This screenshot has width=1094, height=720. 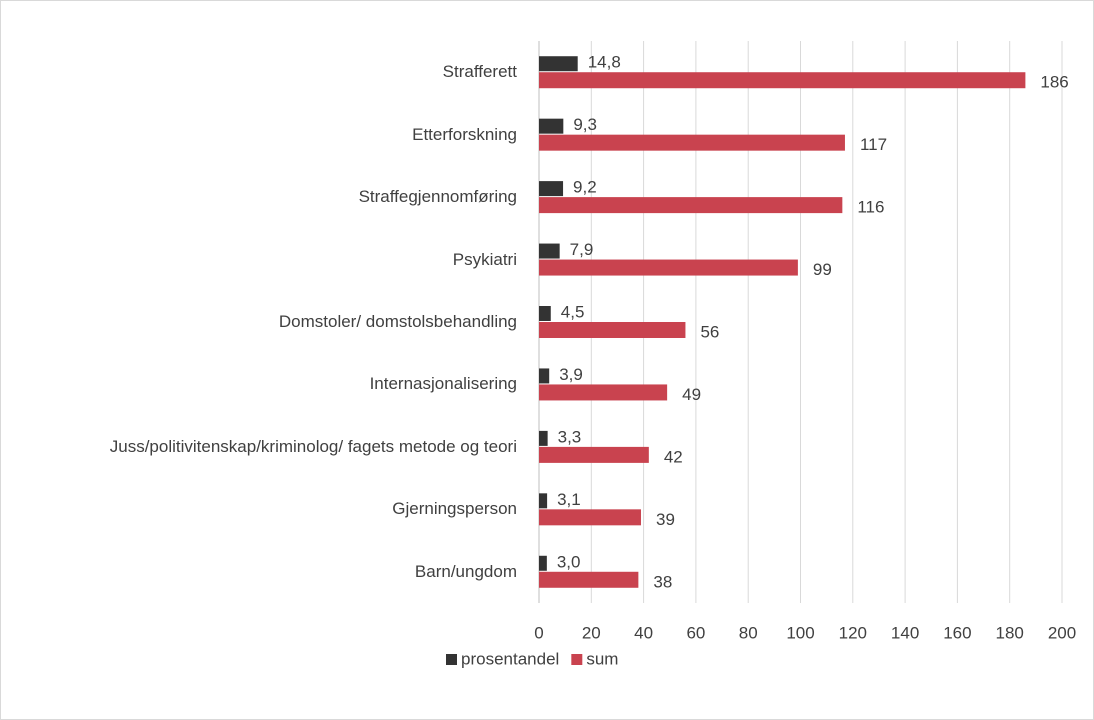 I want to click on data-label: 186, so click(x=1054, y=82).